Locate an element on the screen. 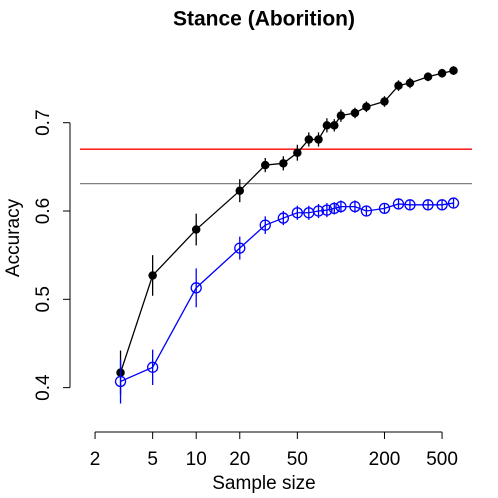 Image resolution: width=498 pixels, height=498 pixels. x-tick-label: 500 is located at coordinates (442, 459).